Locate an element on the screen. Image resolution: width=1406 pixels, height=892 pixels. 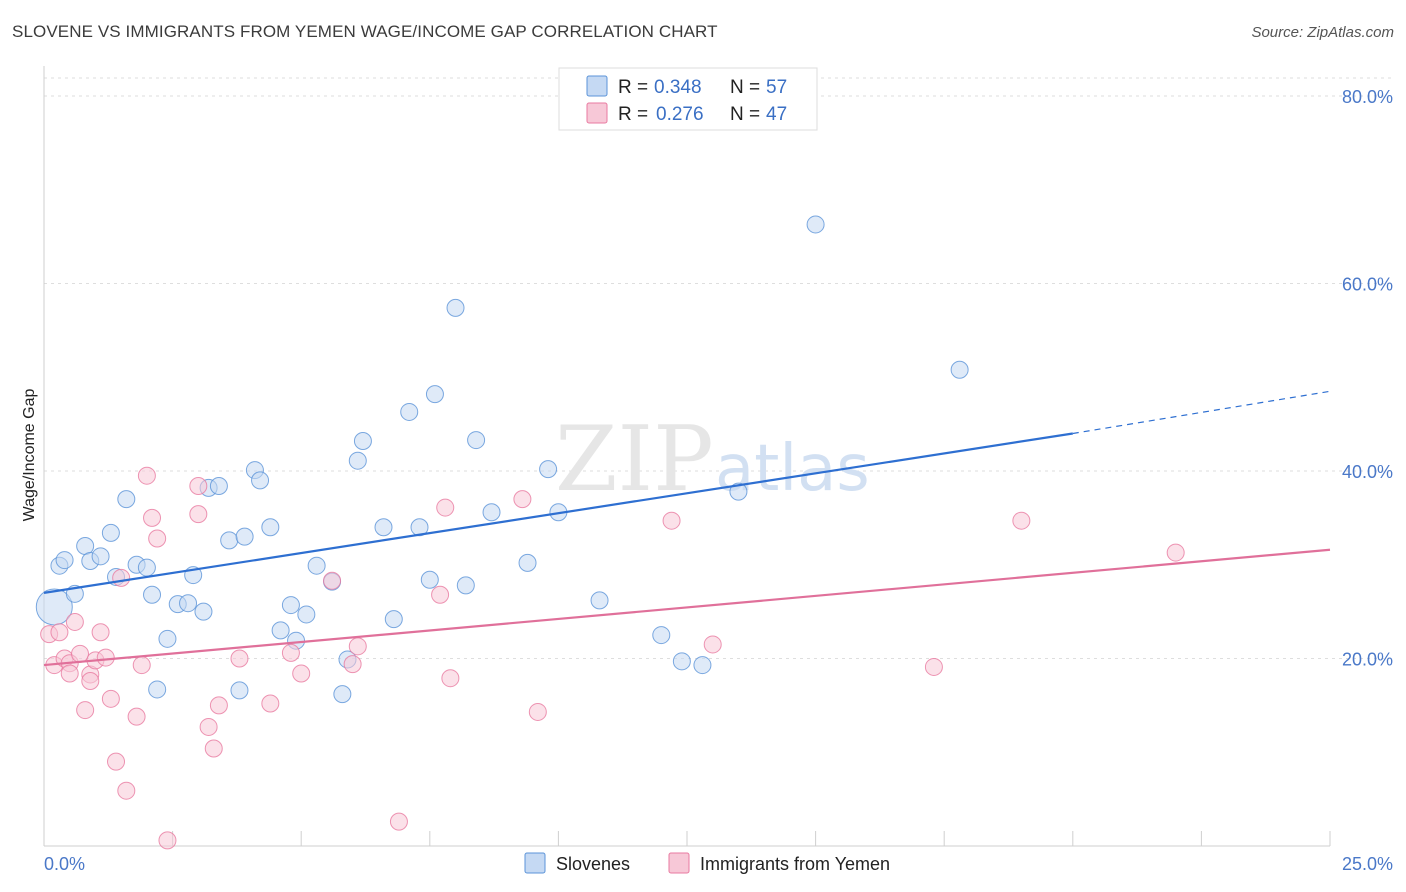
legend-n-value-1: 57 is located at coordinates (776, 87).